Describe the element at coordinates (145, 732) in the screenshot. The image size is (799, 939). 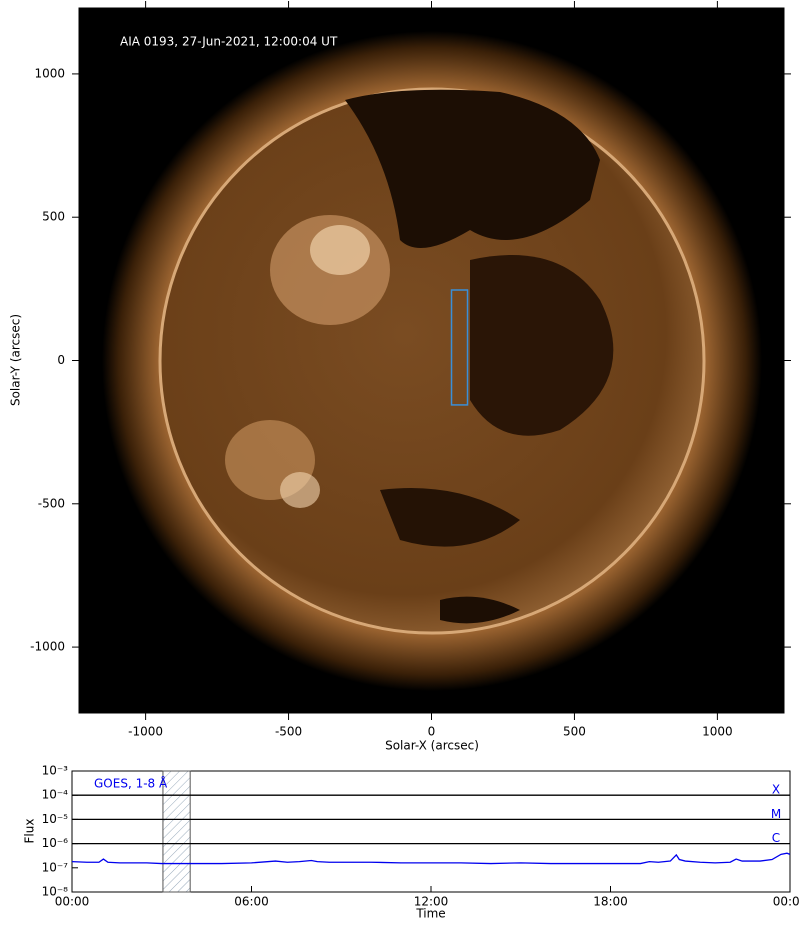
I see `x-tick-label: -1000` at that location.